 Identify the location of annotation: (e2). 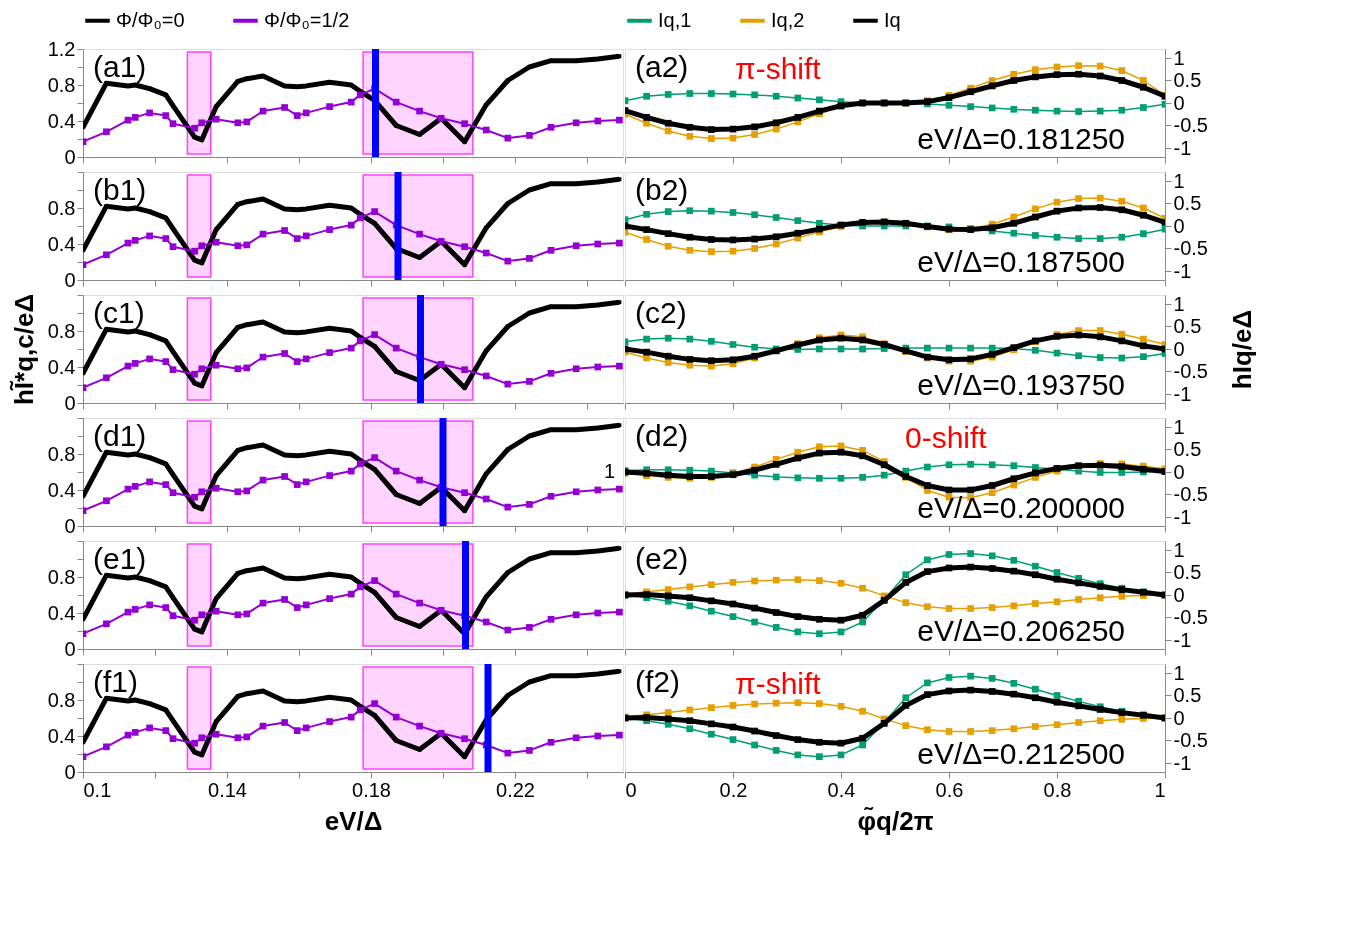
(662, 558).